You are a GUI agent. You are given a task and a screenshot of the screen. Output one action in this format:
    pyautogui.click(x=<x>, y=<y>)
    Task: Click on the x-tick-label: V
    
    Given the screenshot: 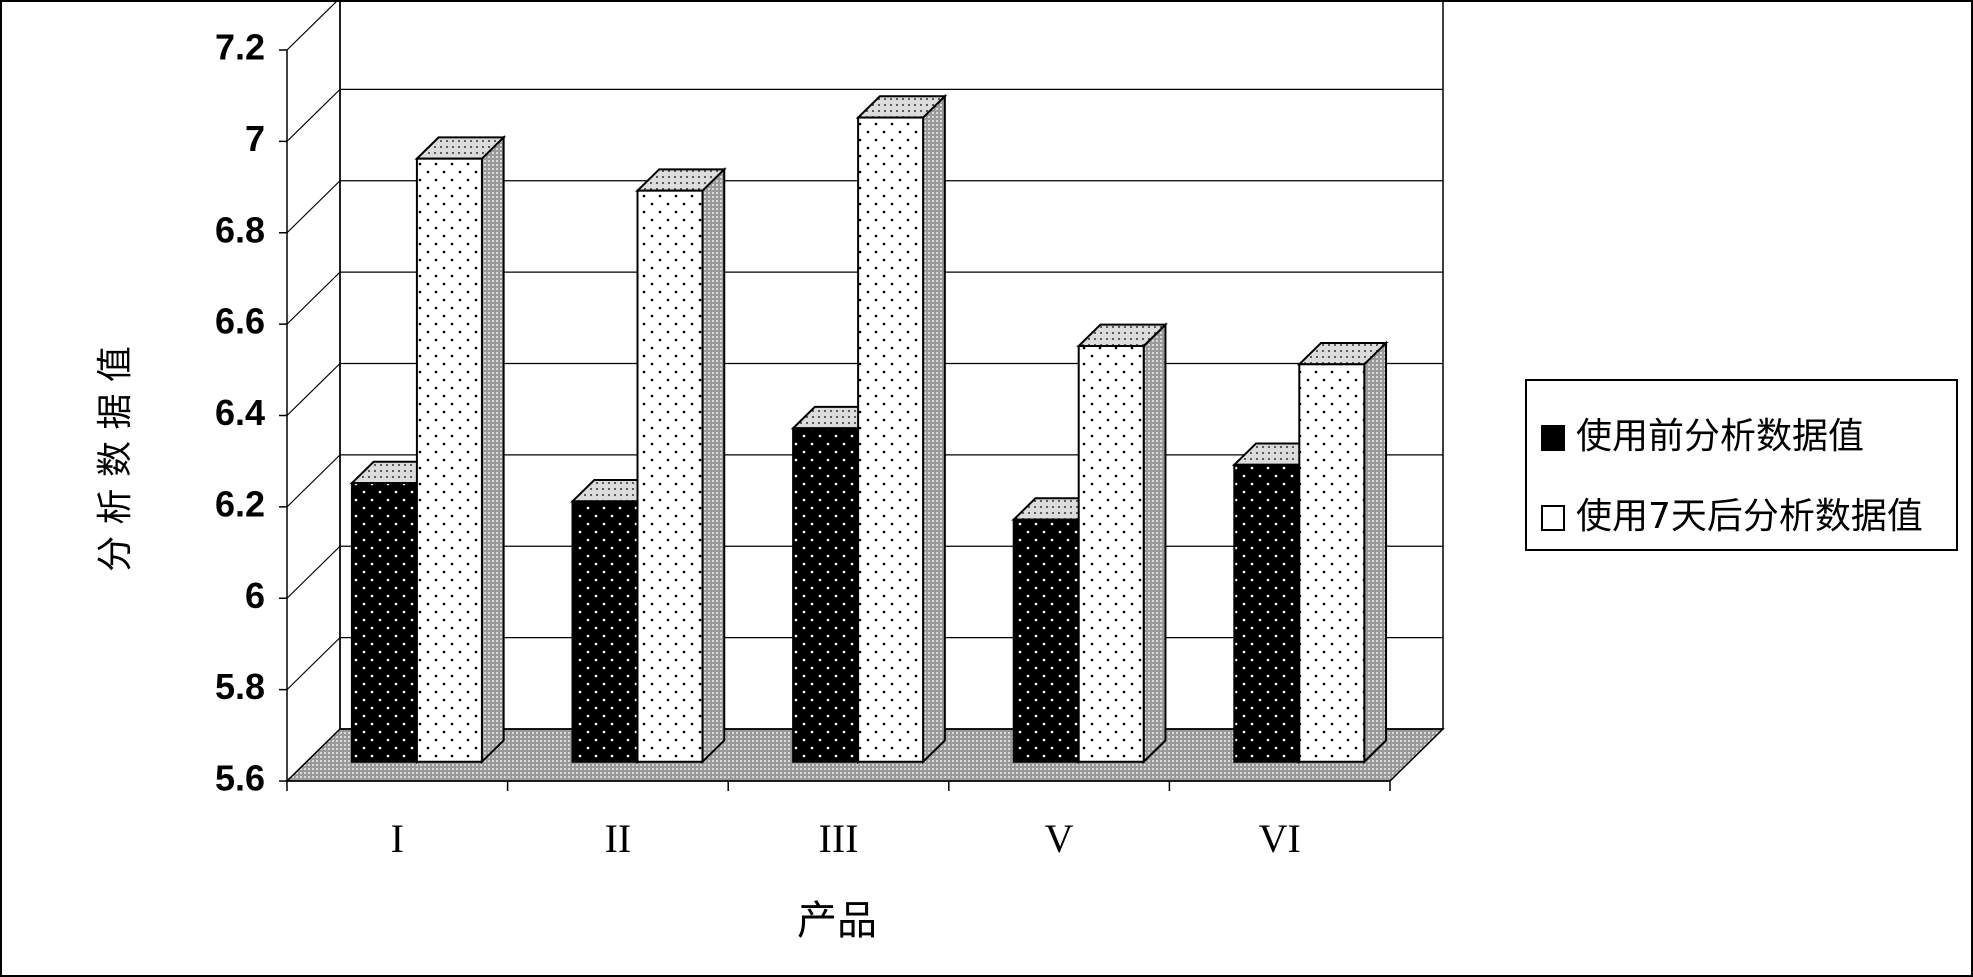 What is the action you would take?
    pyautogui.click(x=1059, y=838)
    